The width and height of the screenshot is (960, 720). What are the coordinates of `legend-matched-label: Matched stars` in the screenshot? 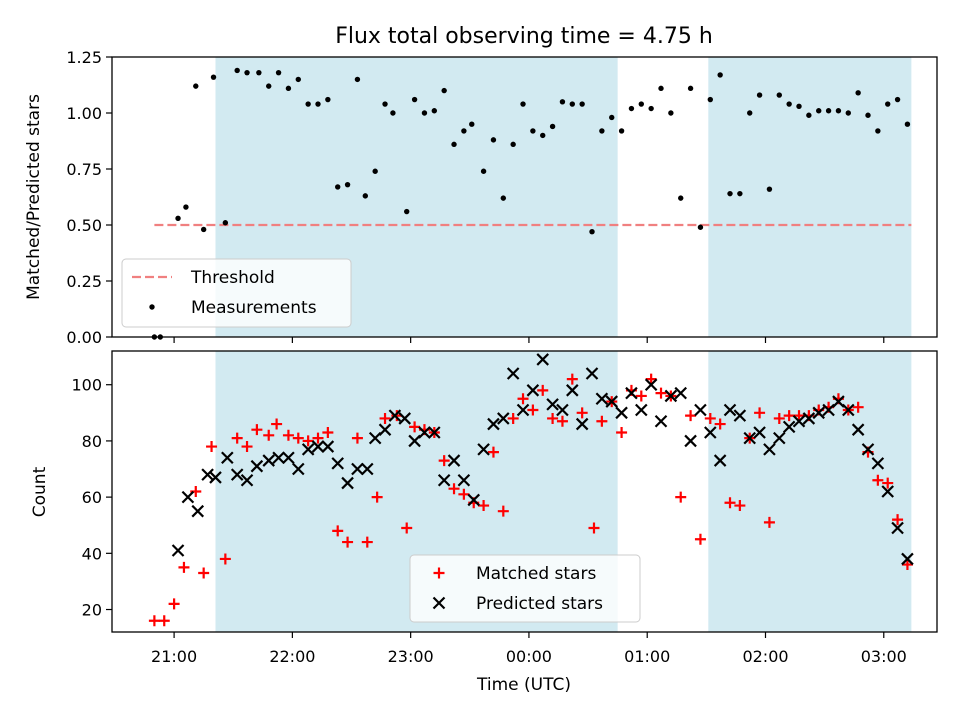 It's located at (536, 574).